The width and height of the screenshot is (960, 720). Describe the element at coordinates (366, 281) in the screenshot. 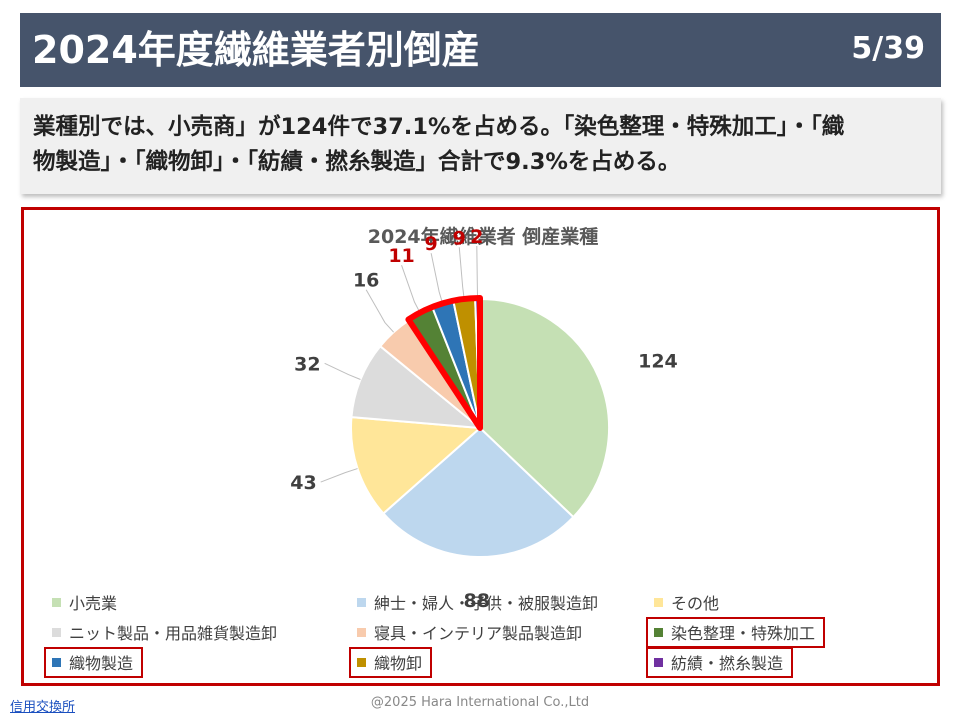

I see `data-label: 16` at that location.